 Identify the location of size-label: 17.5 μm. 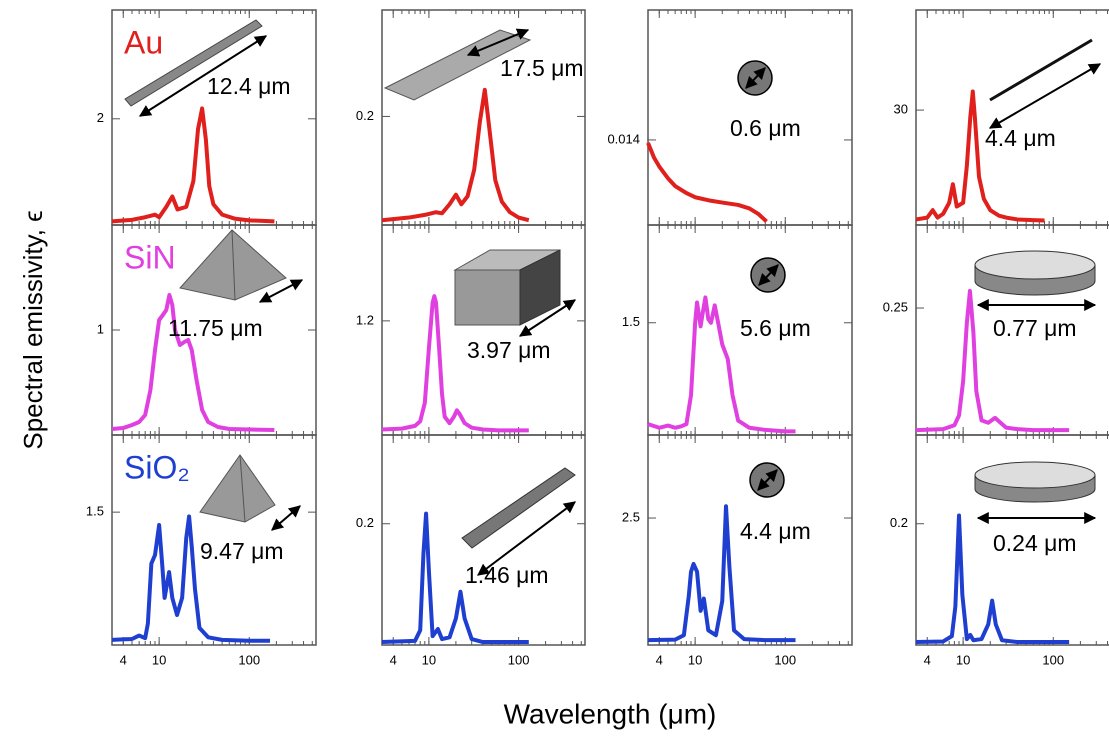
(542, 68).